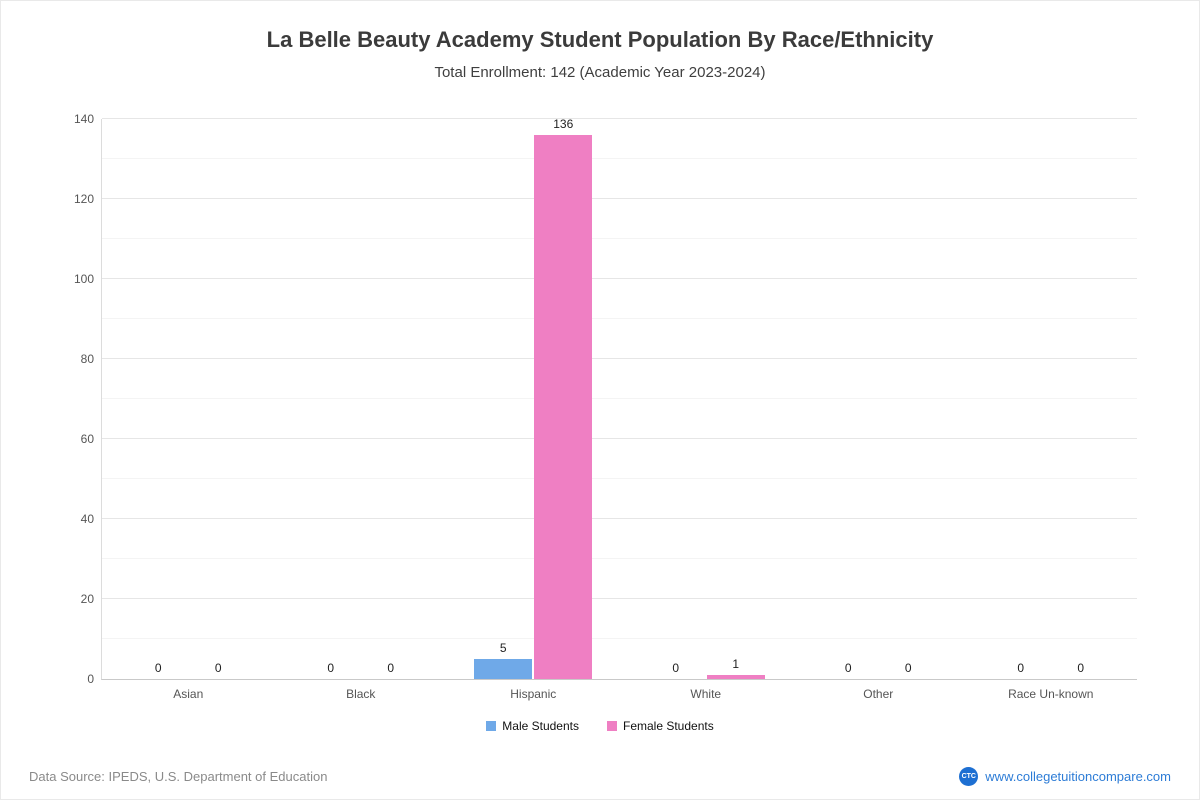 The image size is (1200, 800). Describe the element at coordinates (87, 439) in the screenshot. I see `y-axis-tick-label: 60` at that location.